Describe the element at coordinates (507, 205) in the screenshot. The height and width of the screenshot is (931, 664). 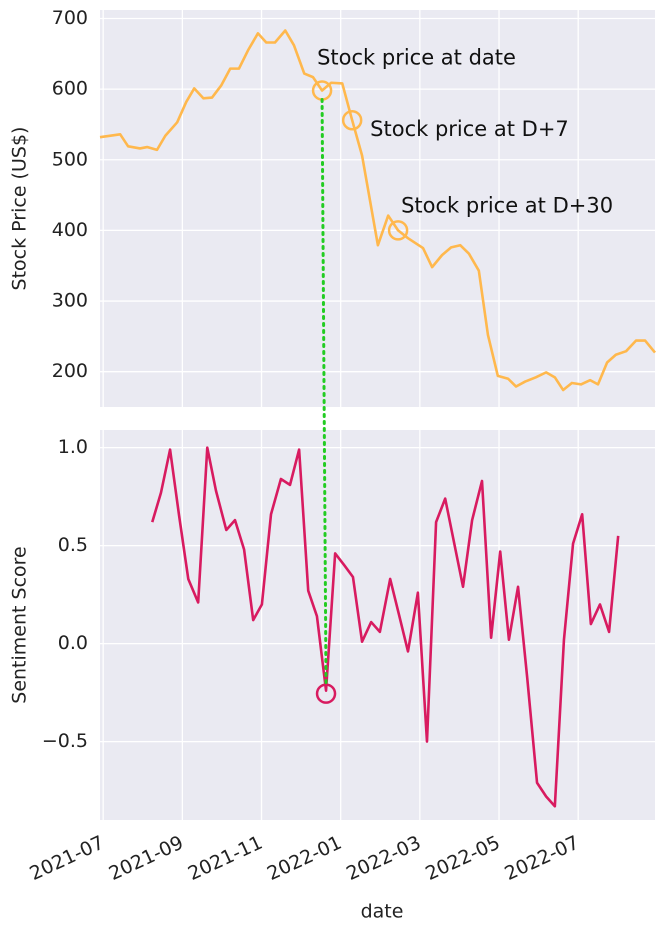
I see `annotation: Stock price at D+30` at that location.